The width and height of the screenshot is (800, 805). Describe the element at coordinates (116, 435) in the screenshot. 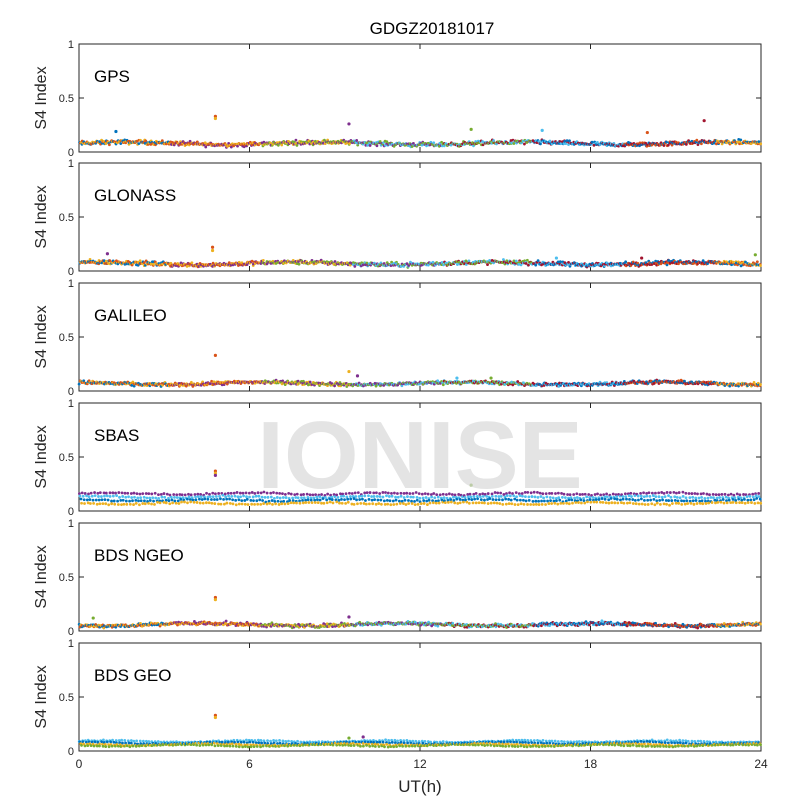

I see `panel-3-label: SBAS` at that location.